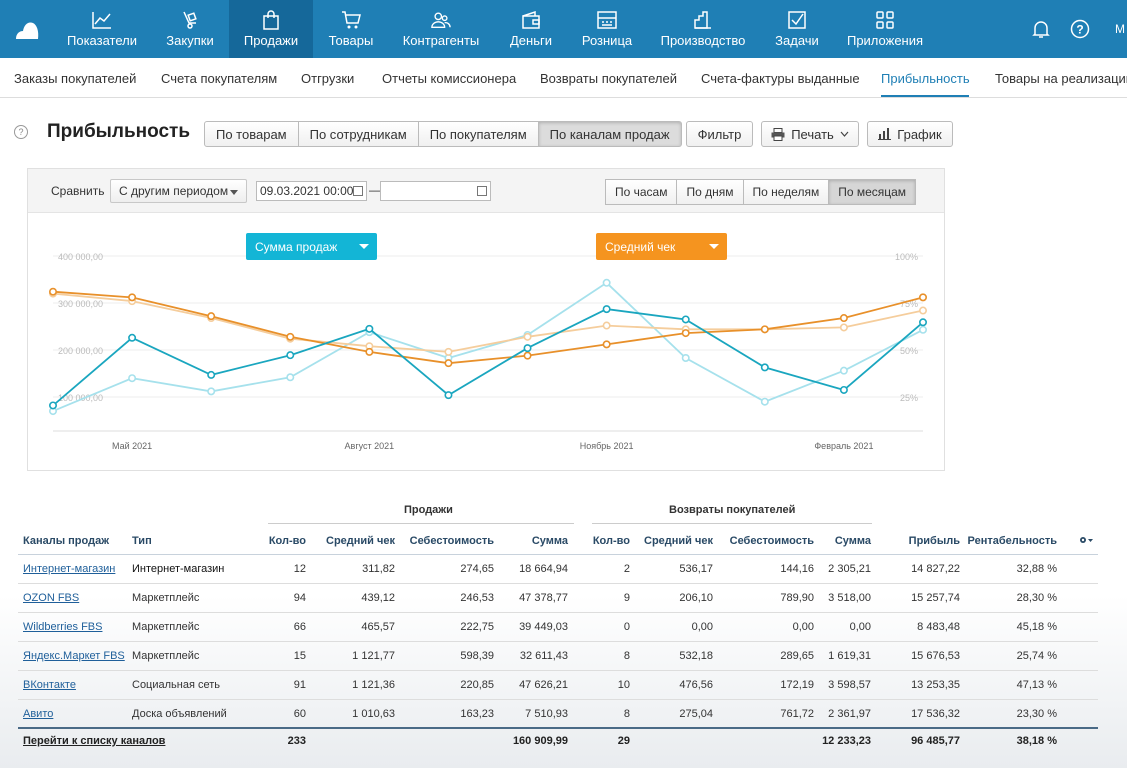 The image size is (1127, 768). Describe the element at coordinates (287, 541) in the screenshot. I see `col-header-qty: Кол-во` at that location.